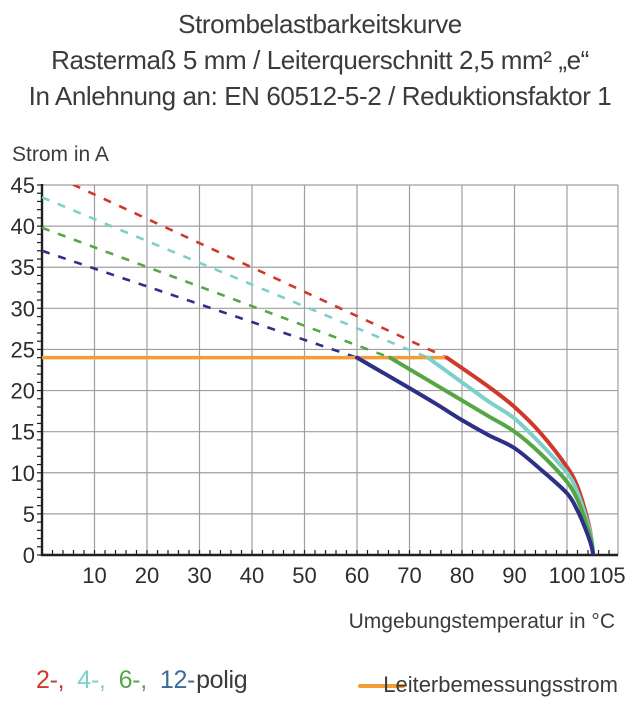  Describe the element at coordinates (500, 684) in the screenshot. I see `rated-current-label: Leiterbemessungsstrom` at that location.